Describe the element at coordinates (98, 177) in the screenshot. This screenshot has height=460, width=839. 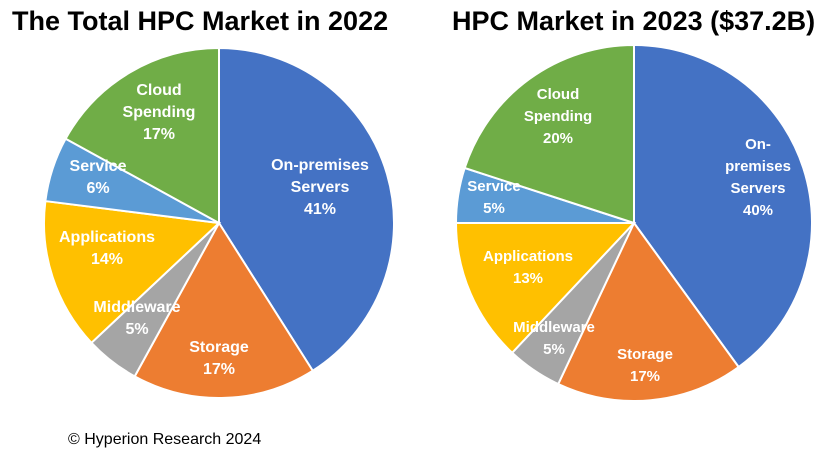
I see `slice-label-service: Service 6%` at that location.